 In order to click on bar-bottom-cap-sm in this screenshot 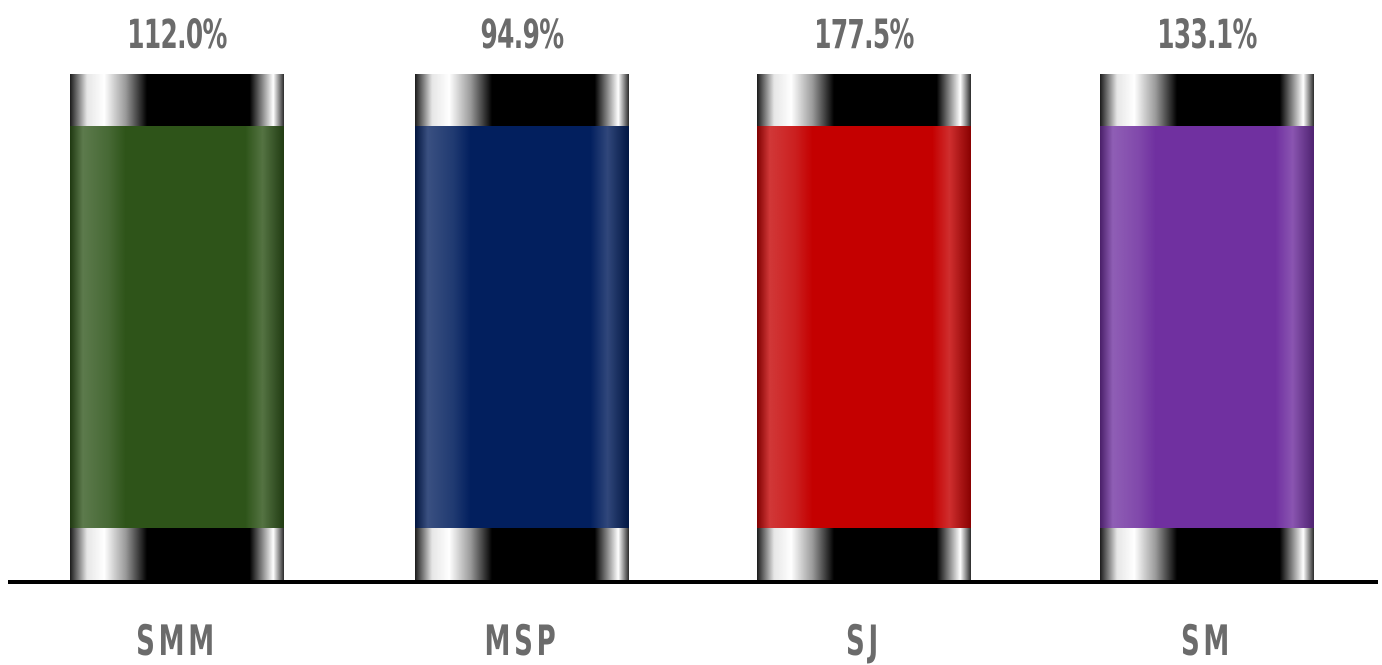, I will do `click(1207, 554)`.